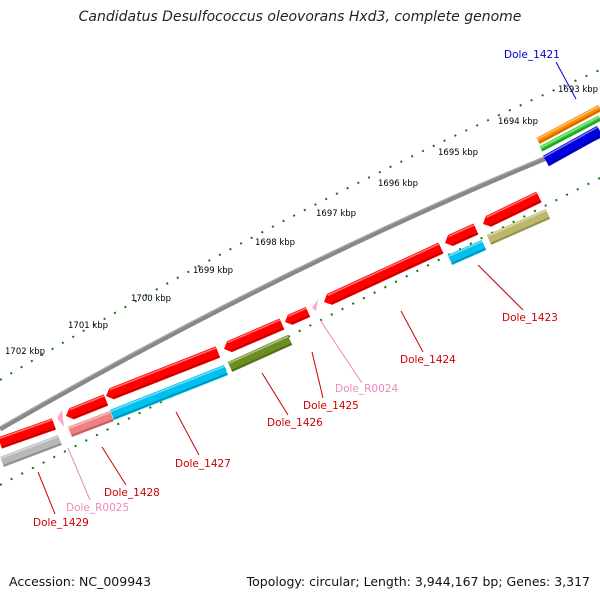  What do you see at coordinates (578, 90) in the screenshot?
I see `tick-label: 1693 kbp` at bounding box center [578, 90].